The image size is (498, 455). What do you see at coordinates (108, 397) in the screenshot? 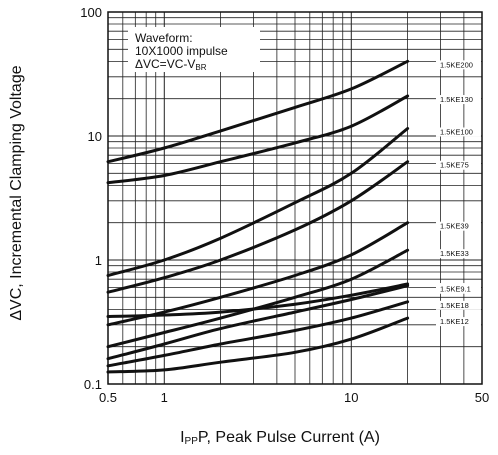
I see `x-tick-label: 0.5` at bounding box center [108, 397].